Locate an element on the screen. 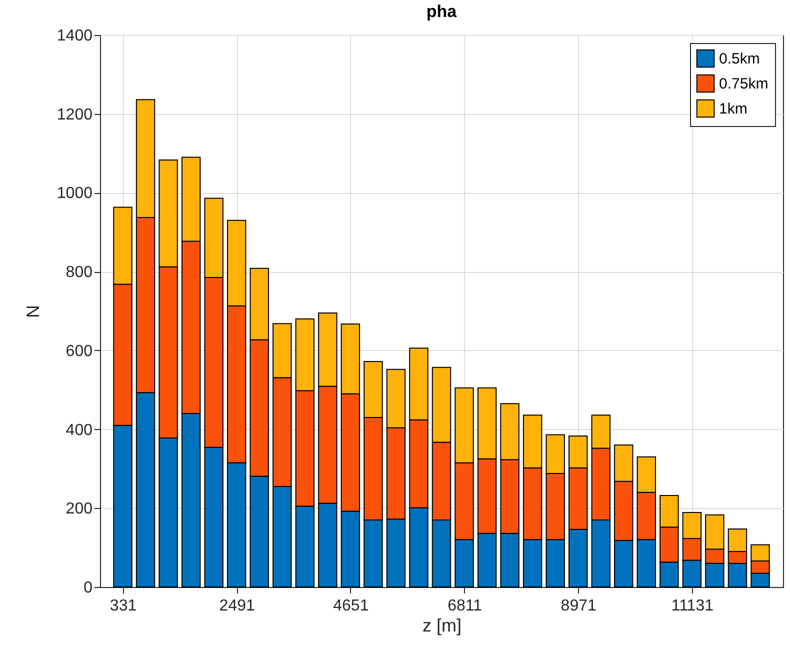 Image resolution: width=790 pixels, height=657 pixels. x-axis-title: z [m] is located at coordinates (442, 626).